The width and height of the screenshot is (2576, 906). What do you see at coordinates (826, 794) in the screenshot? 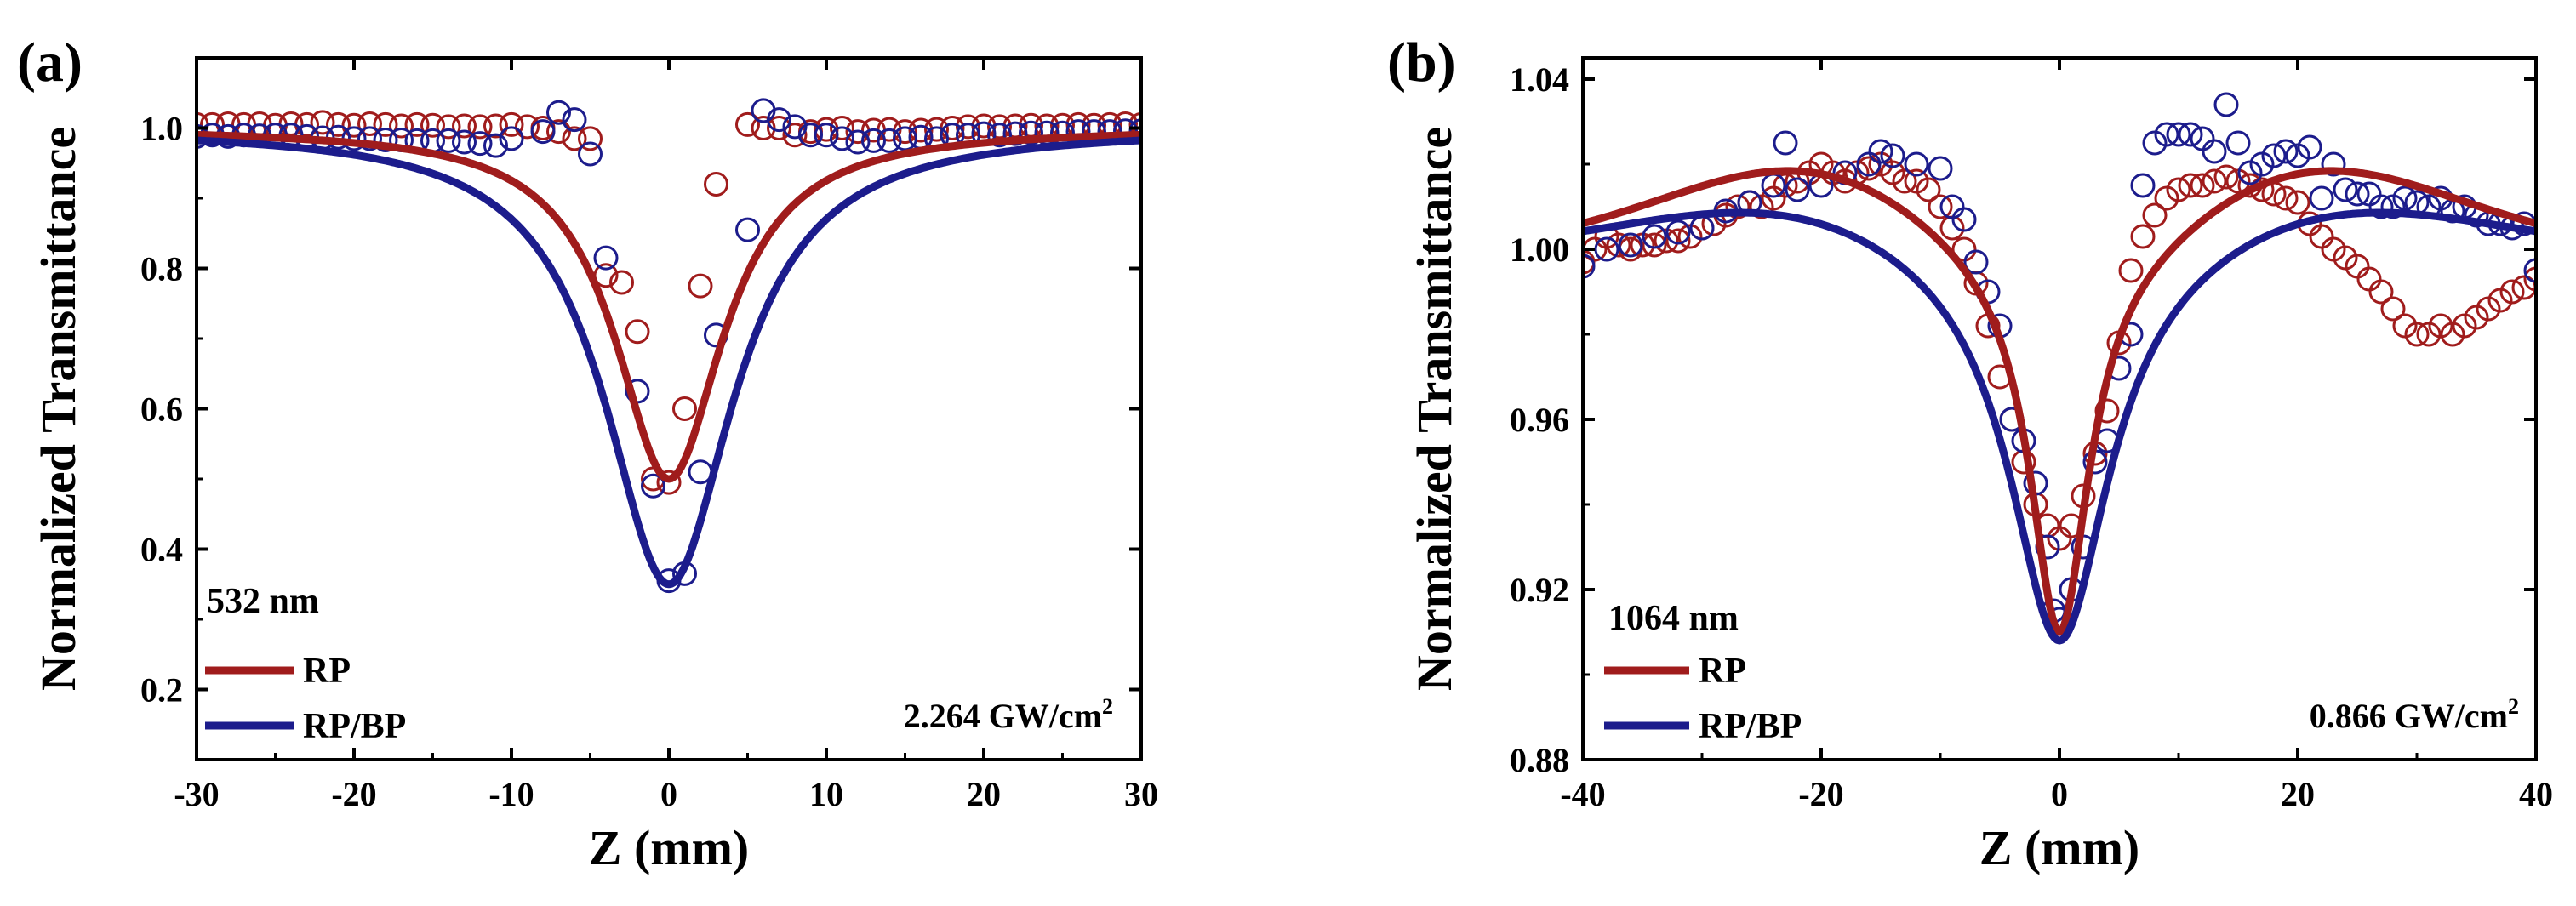
I see `x-tick-label: 10` at bounding box center [826, 794].